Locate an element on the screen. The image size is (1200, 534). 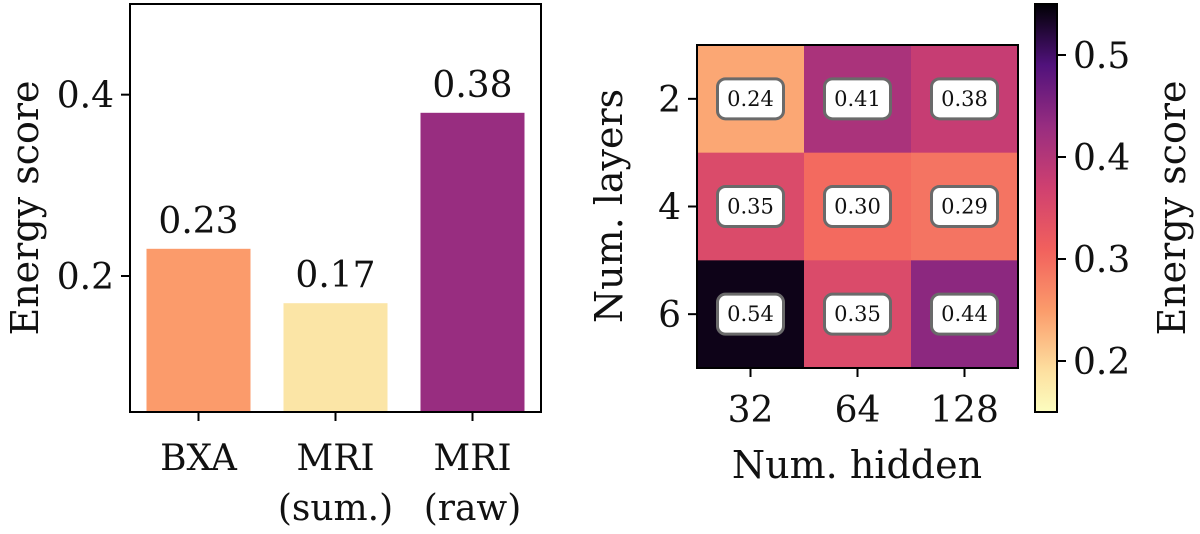
bar-x-axis-ticks: BXA MRI (sum.) MRI (raw) is located at coordinates (340, 470).